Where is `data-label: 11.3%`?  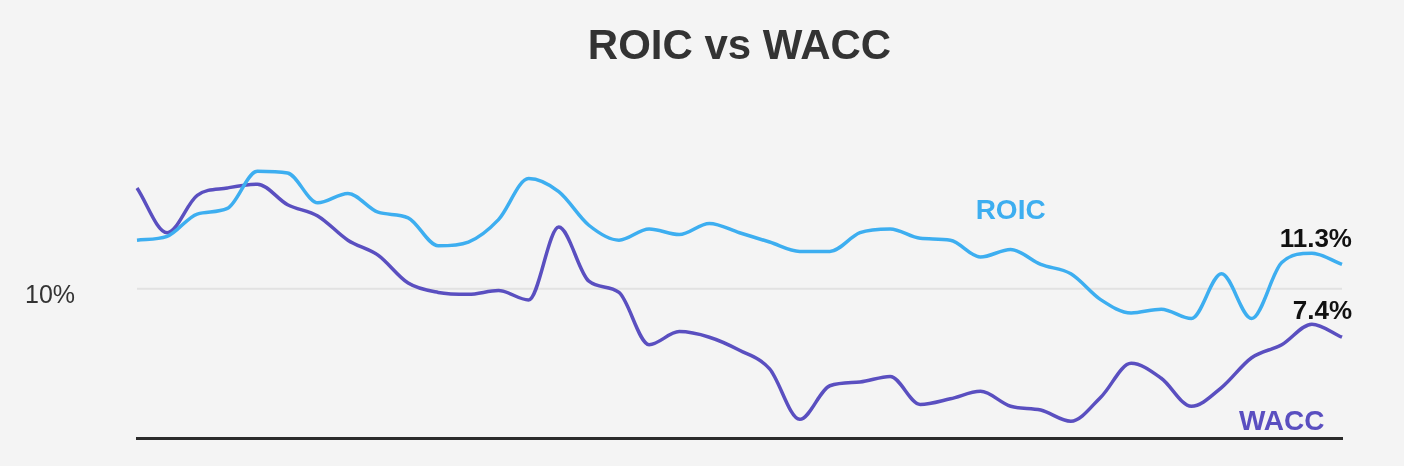
data-label: 11.3% is located at coordinates (1315, 237).